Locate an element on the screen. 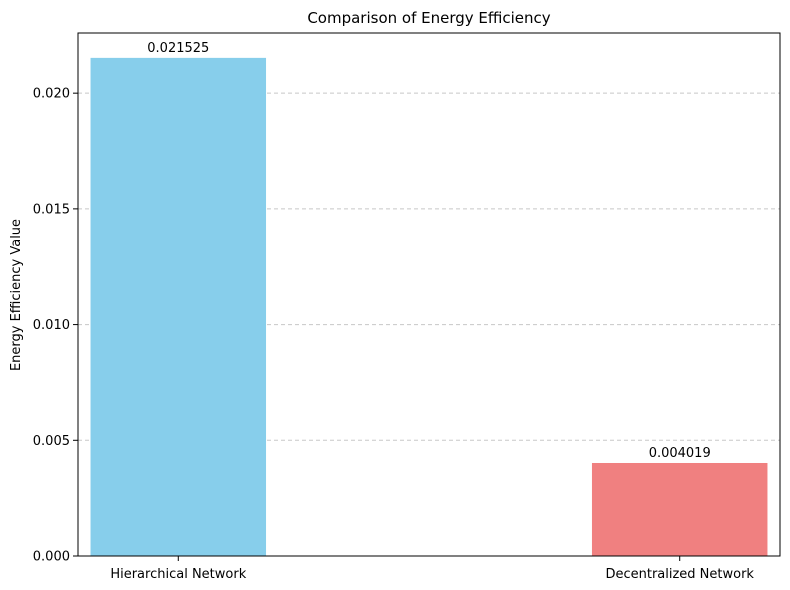 This screenshot has height=590, width=790. data-label: 0.021525 is located at coordinates (178, 48).